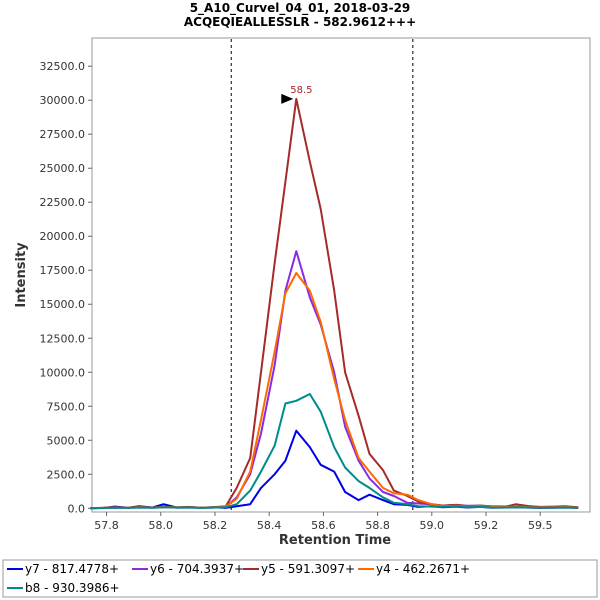 Image resolution: width=600 pixels, height=600 pixels. I want to click on y-tick-label: 32500.0, so click(63, 66).